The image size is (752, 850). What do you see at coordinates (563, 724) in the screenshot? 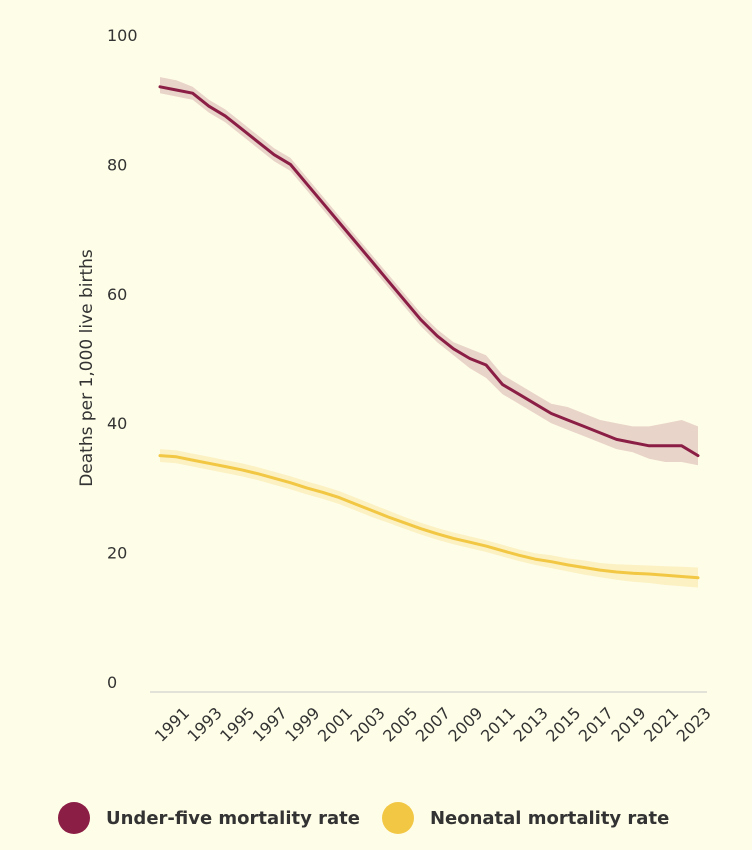
I see `x-tick-label: 2015` at bounding box center [563, 724].